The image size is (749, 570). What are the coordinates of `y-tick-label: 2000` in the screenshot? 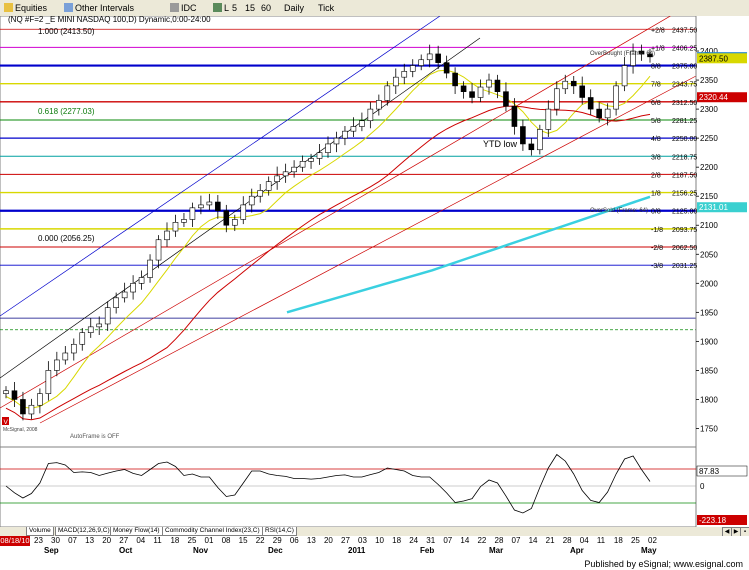 It's located at (709, 283).